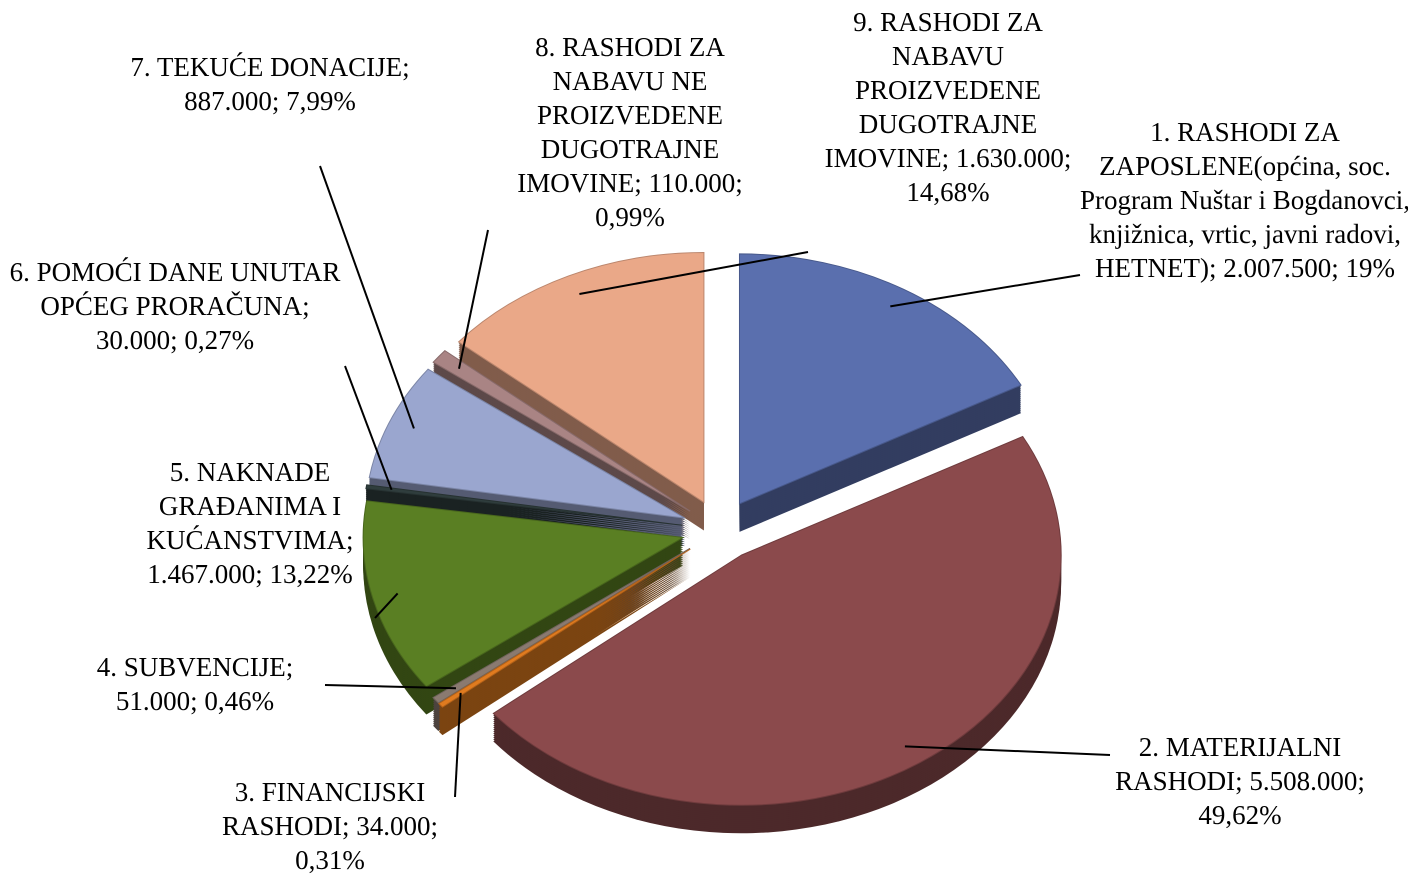 The height and width of the screenshot is (893, 1408). What do you see at coordinates (330, 860) in the screenshot?
I see `percentage-label: 0,31%` at bounding box center [330, 860].